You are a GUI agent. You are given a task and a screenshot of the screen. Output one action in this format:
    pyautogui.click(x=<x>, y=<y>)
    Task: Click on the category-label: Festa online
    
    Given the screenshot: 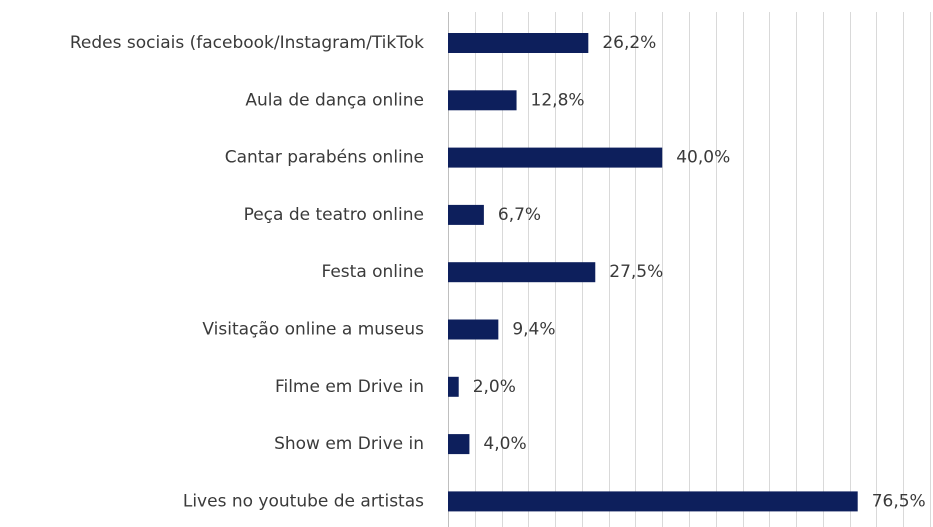 What is the action you would take?
    pyautogui.click(x=372, y=272)
    